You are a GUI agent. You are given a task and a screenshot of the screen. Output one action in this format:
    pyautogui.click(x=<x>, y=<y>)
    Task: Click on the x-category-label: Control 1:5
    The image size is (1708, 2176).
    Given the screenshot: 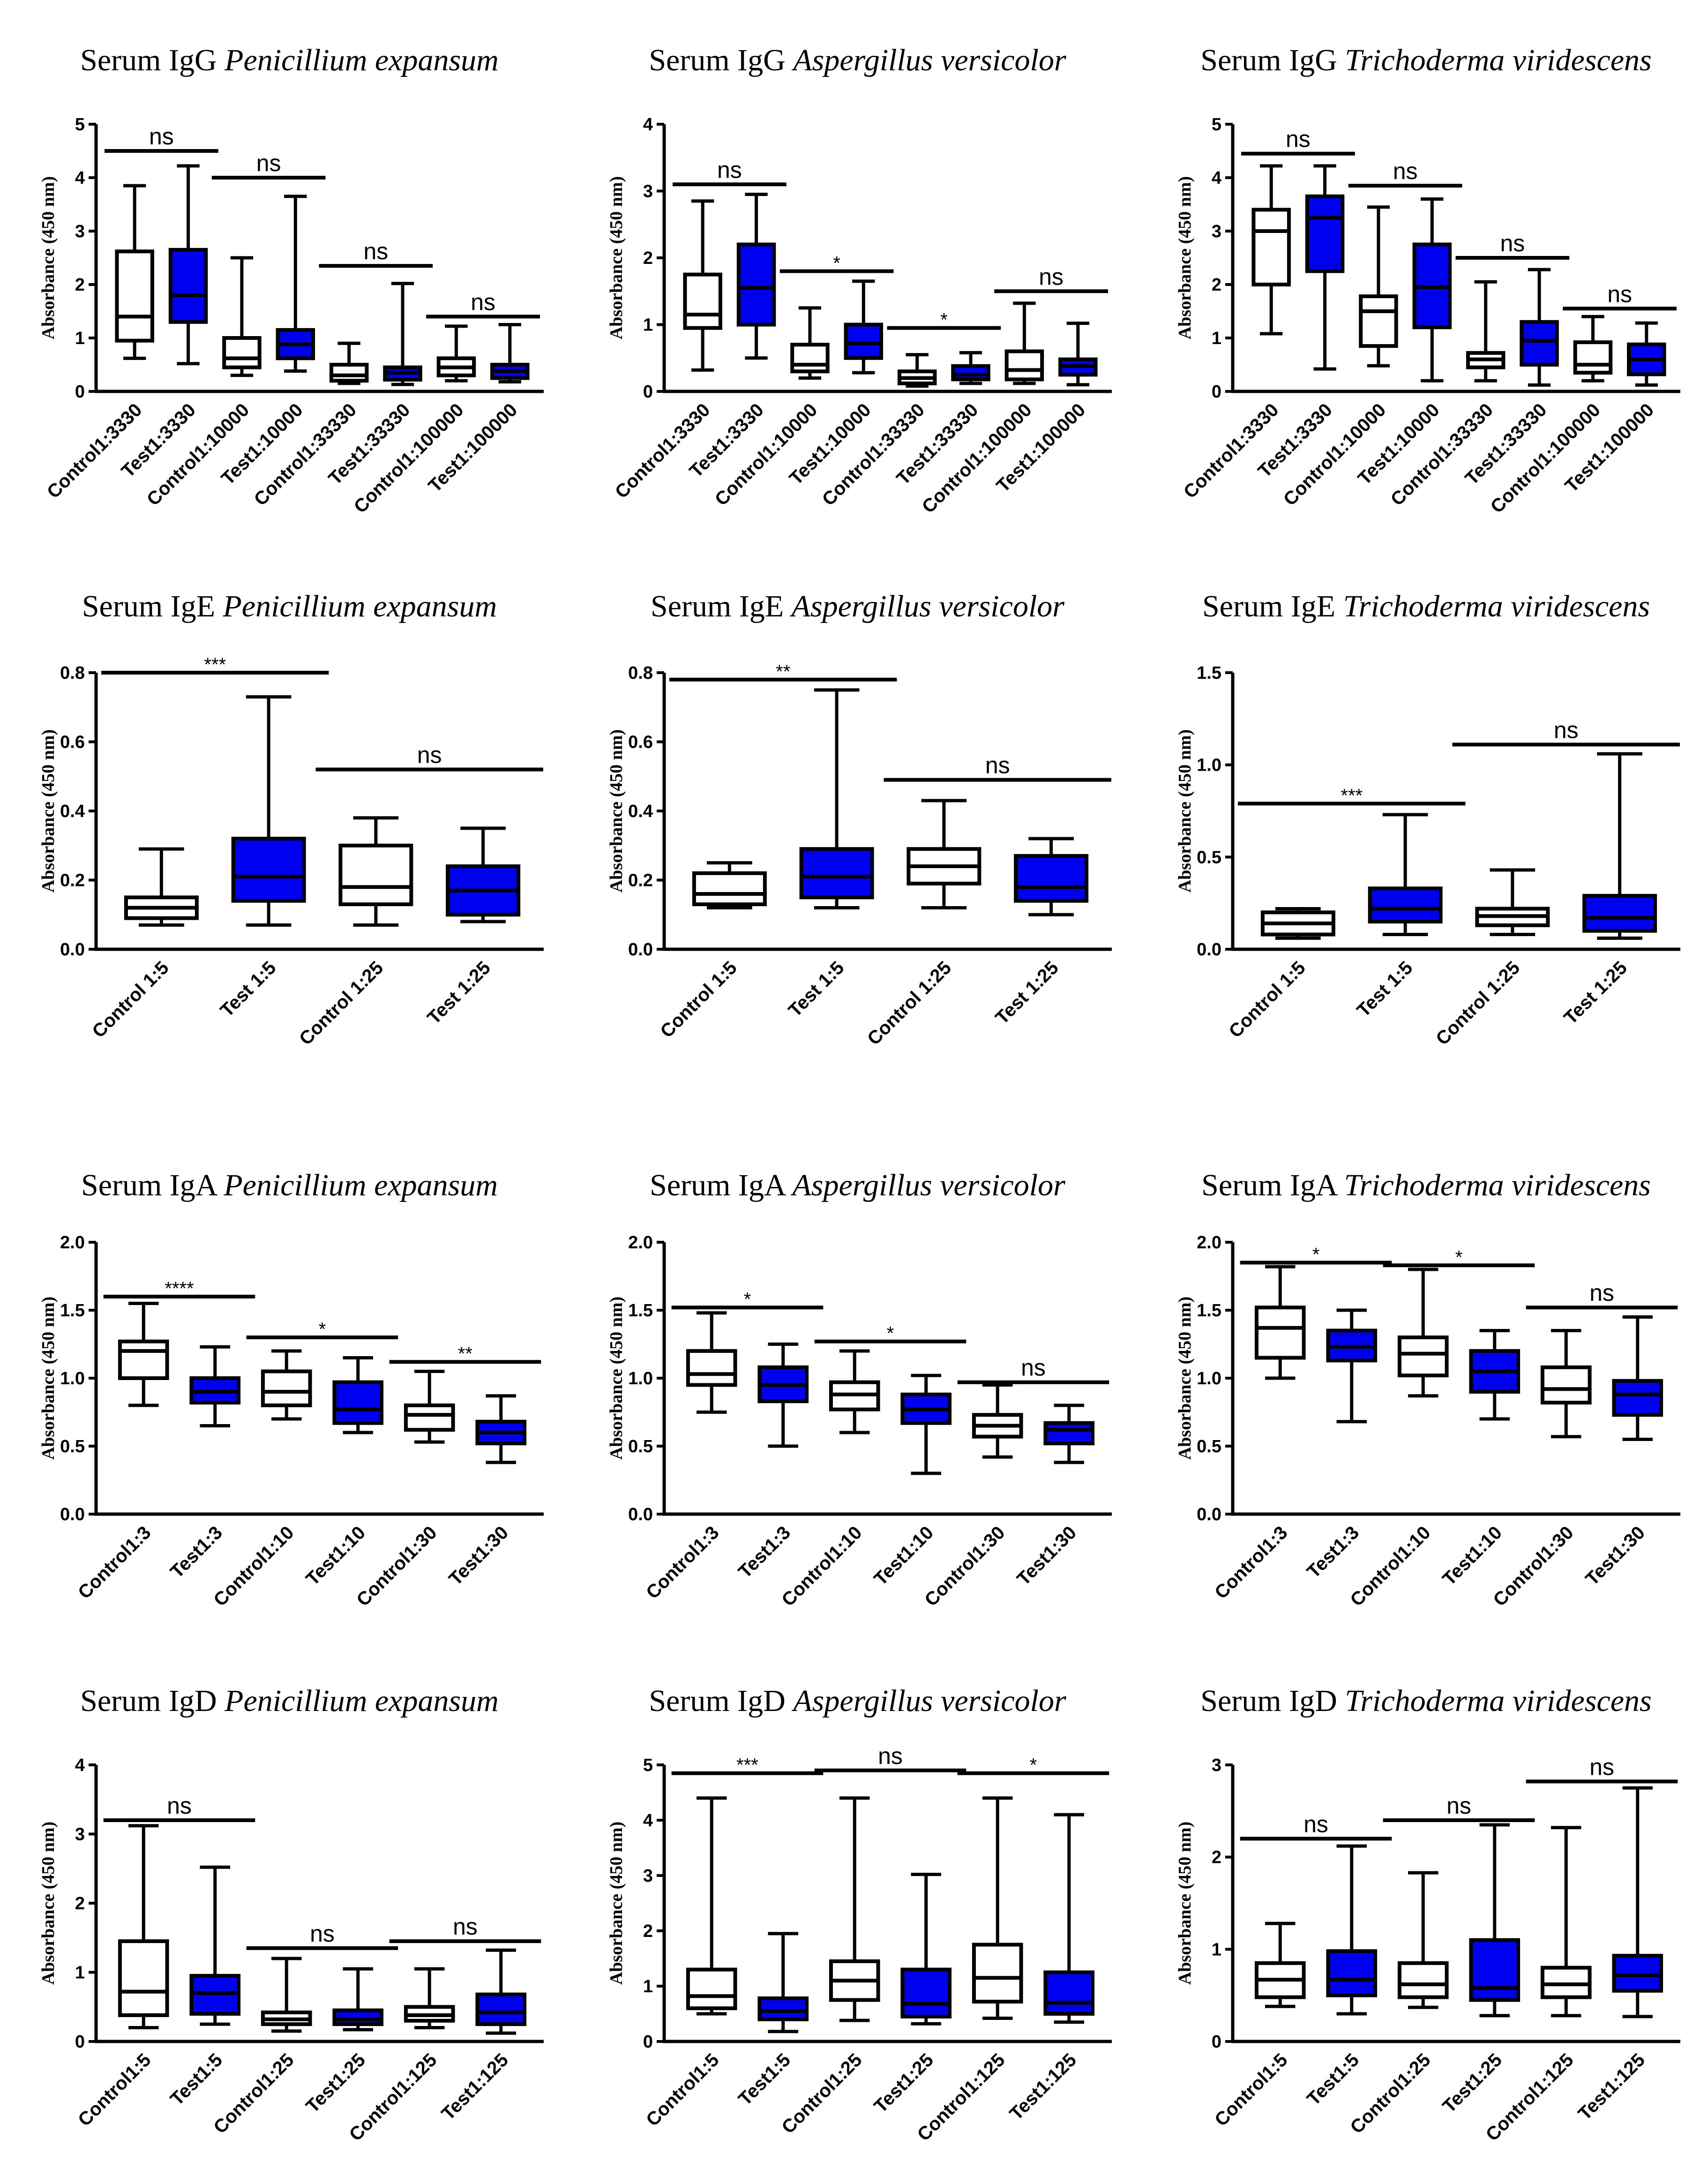 What is the action you would take?
    pyautogui.click(x=130, y=999)
    